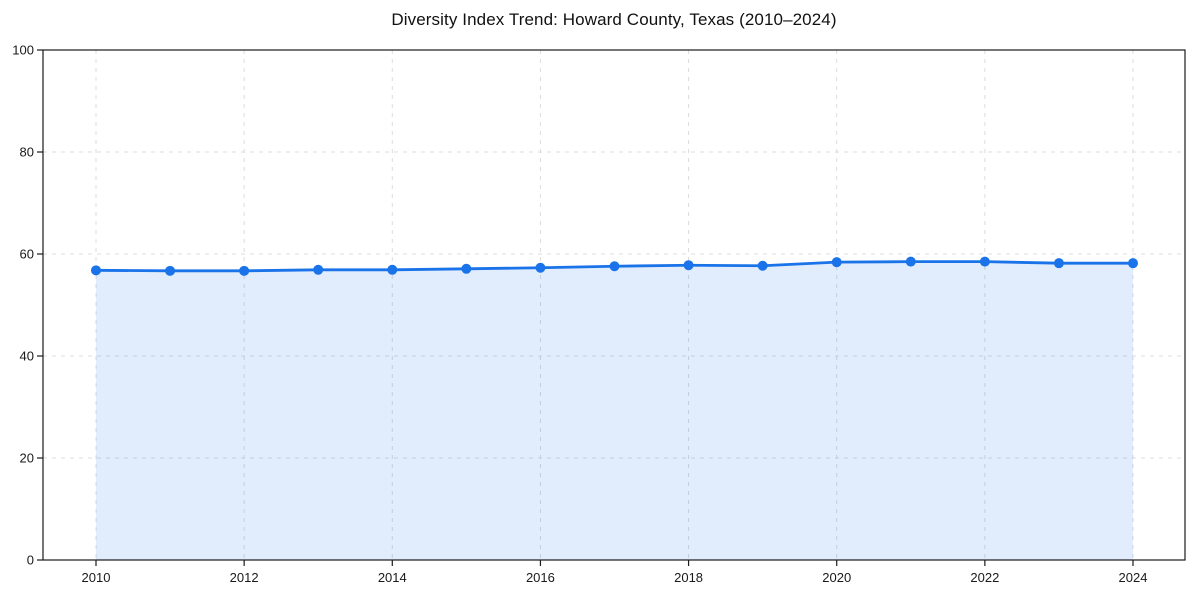 This screenshot has height=600, width=1200. I want to click on data-point-2020, so click(836, 262).